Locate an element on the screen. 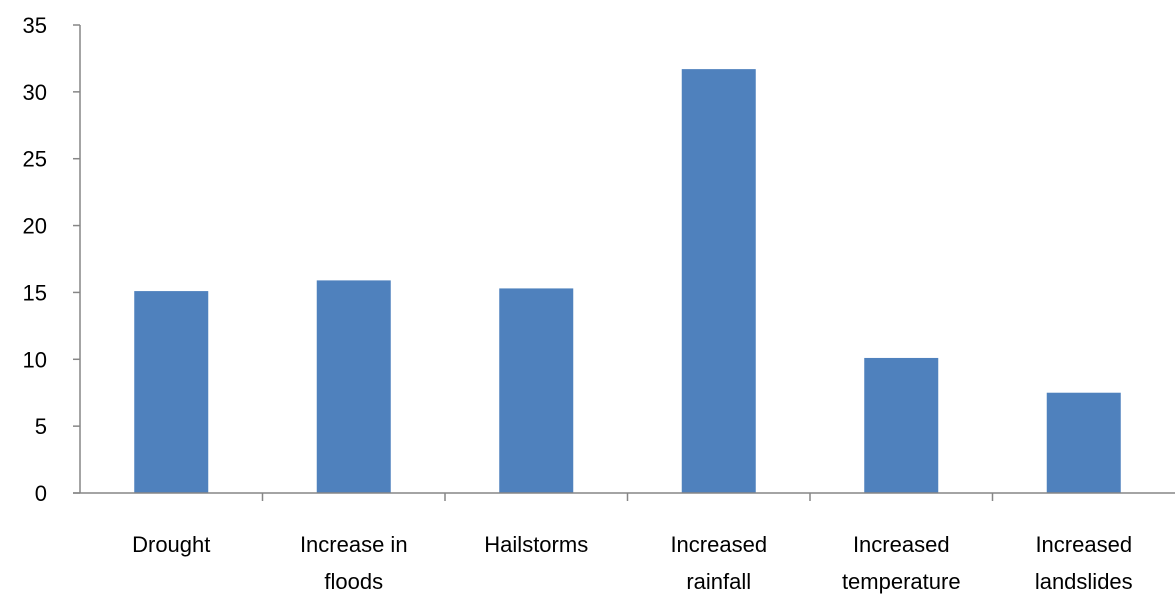 The image size is (1175, 601). y-tick-label: 15 is located at coordinates (35, 292).